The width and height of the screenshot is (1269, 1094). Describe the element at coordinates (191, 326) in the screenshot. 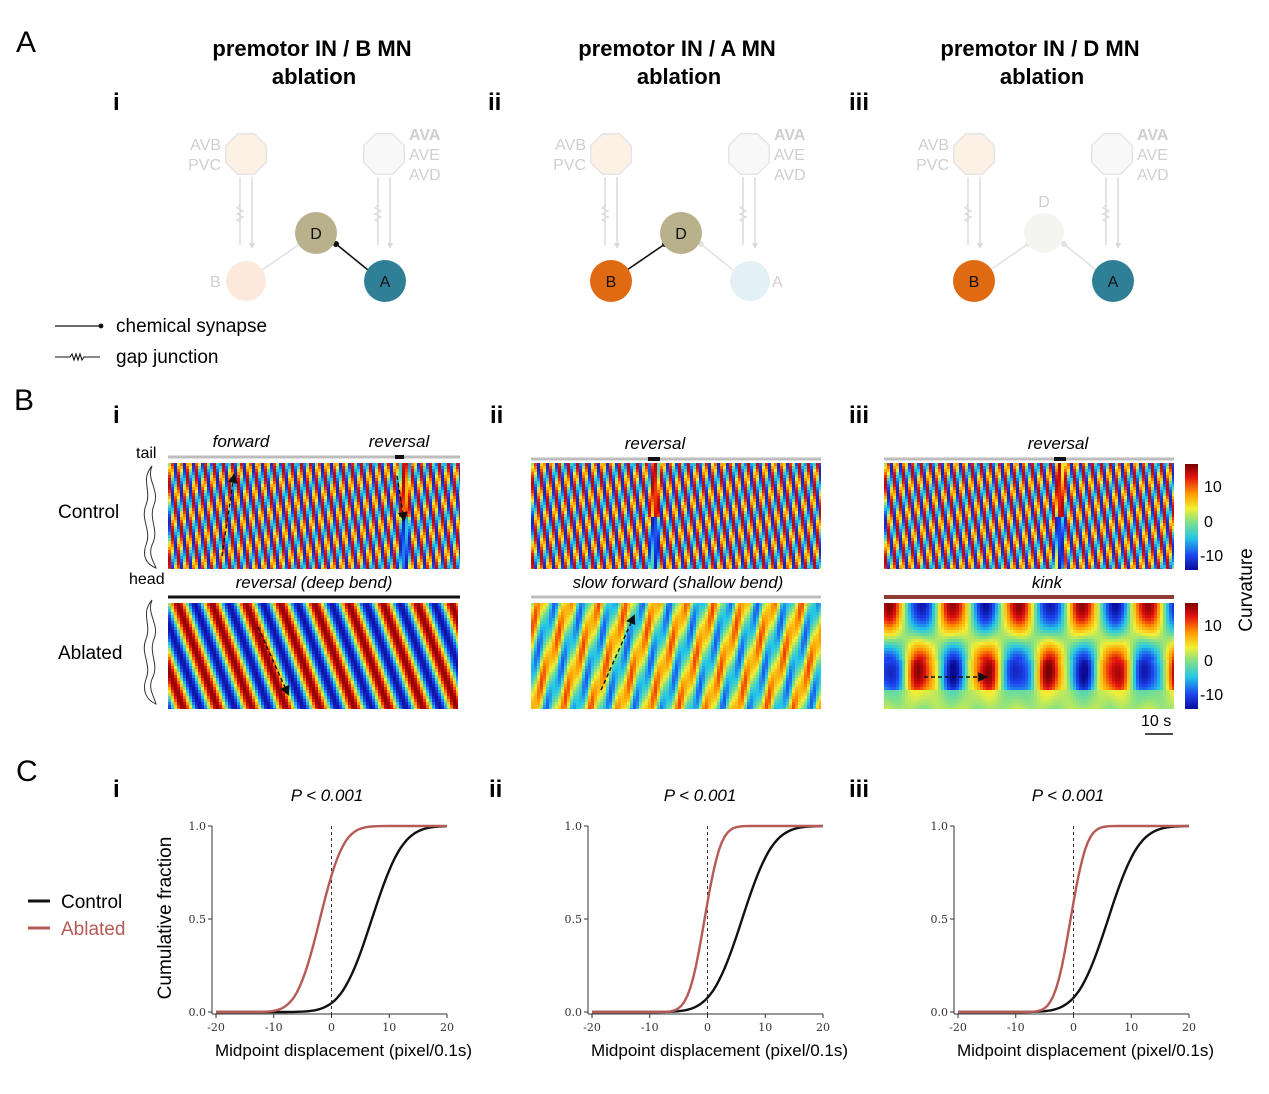

I see `chemical-synapse-label: chemical synapse` at that location.